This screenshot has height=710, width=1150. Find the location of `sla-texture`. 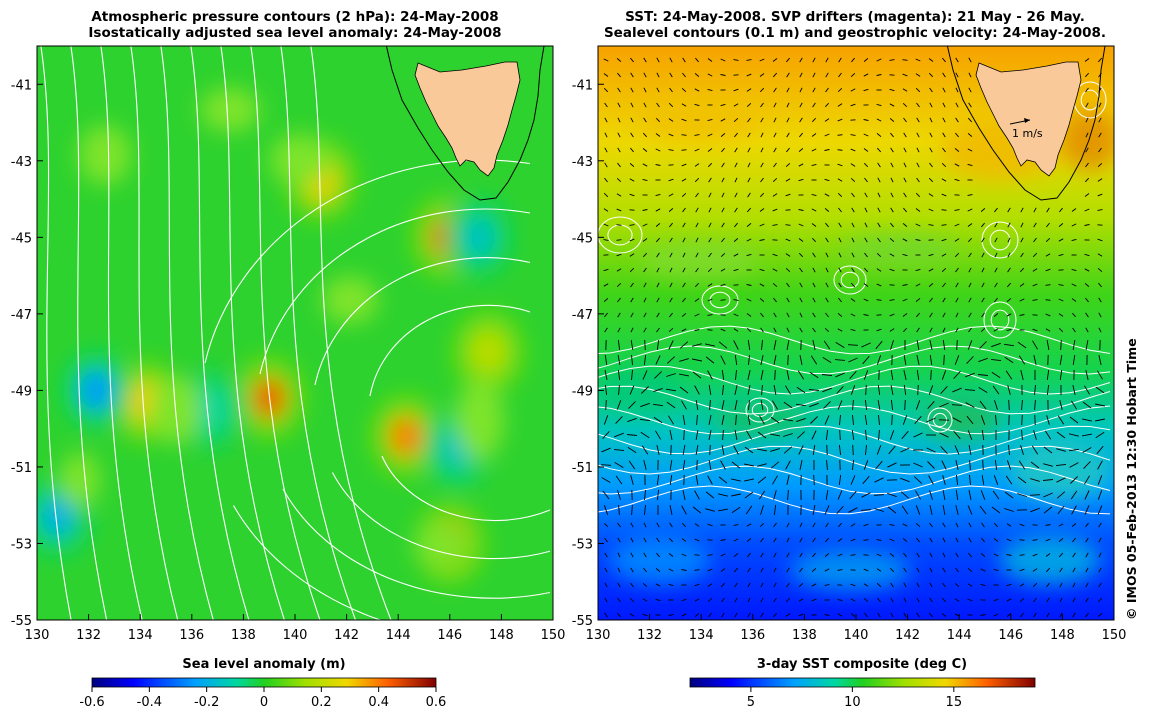

sla-texture is located at coordinates (350, 300).